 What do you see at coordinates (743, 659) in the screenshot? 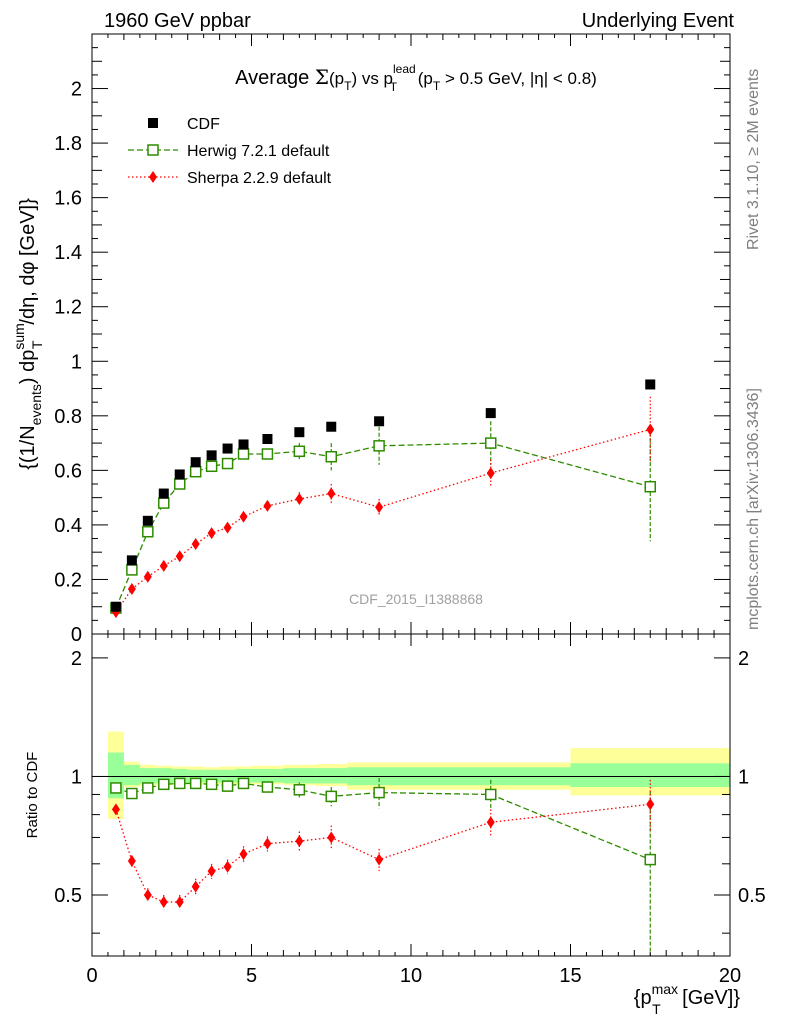
I see `ratio-y-tick-label-right: 2` at bounding box center [743, 659].